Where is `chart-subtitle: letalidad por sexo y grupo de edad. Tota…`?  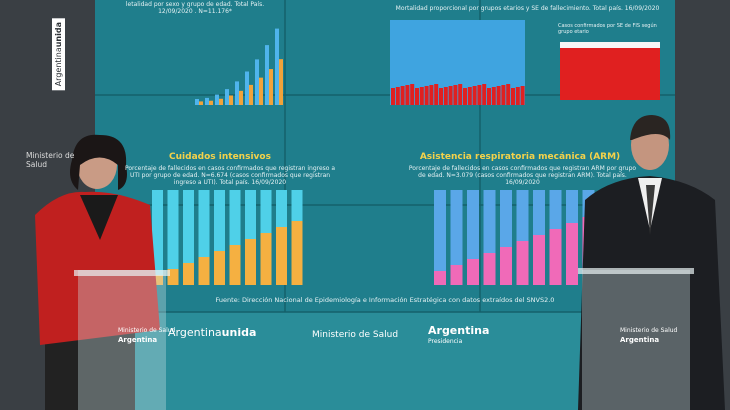
chart-subtitle: letalidad por sexo y grupo de edad. Tota… is located at coordinates (195, 8).